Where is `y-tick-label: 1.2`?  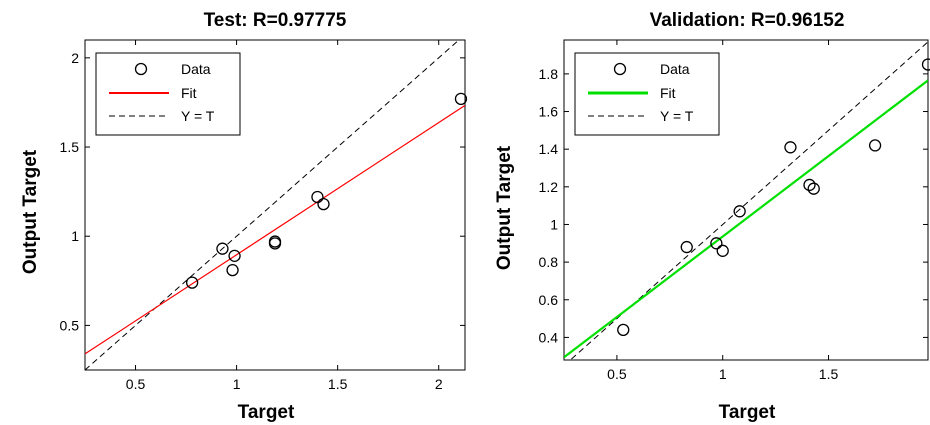
y-tick-label: 1.2 is located at coordinates (549, 187).